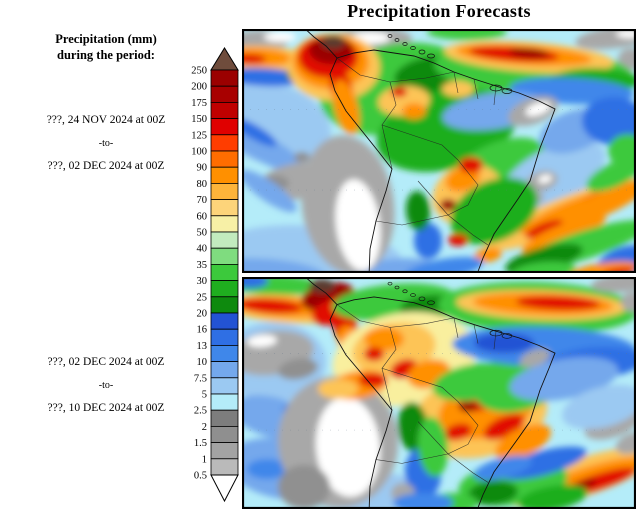 The width and height of the screenshot is (637, 509). I want to click on period-2-start: ???, 02 DEC 2024 at 00Z, so click(106, 362).